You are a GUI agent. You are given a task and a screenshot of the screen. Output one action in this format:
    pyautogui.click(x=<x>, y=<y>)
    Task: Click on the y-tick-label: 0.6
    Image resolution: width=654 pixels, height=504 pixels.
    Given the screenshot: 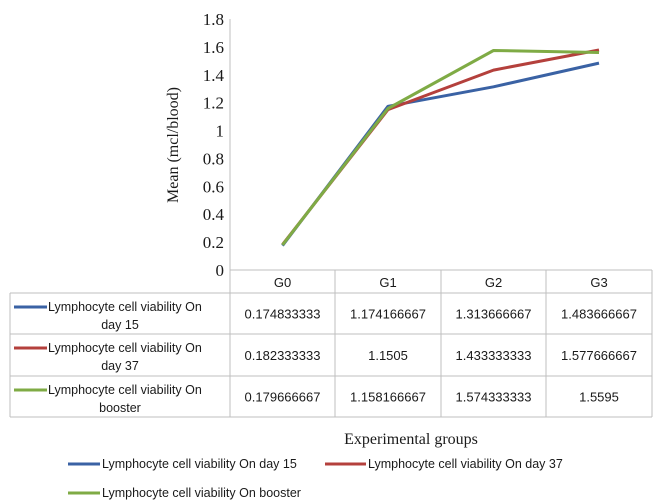 What is the action you would take?
    pyautogui.click(x=213, y=186)
    